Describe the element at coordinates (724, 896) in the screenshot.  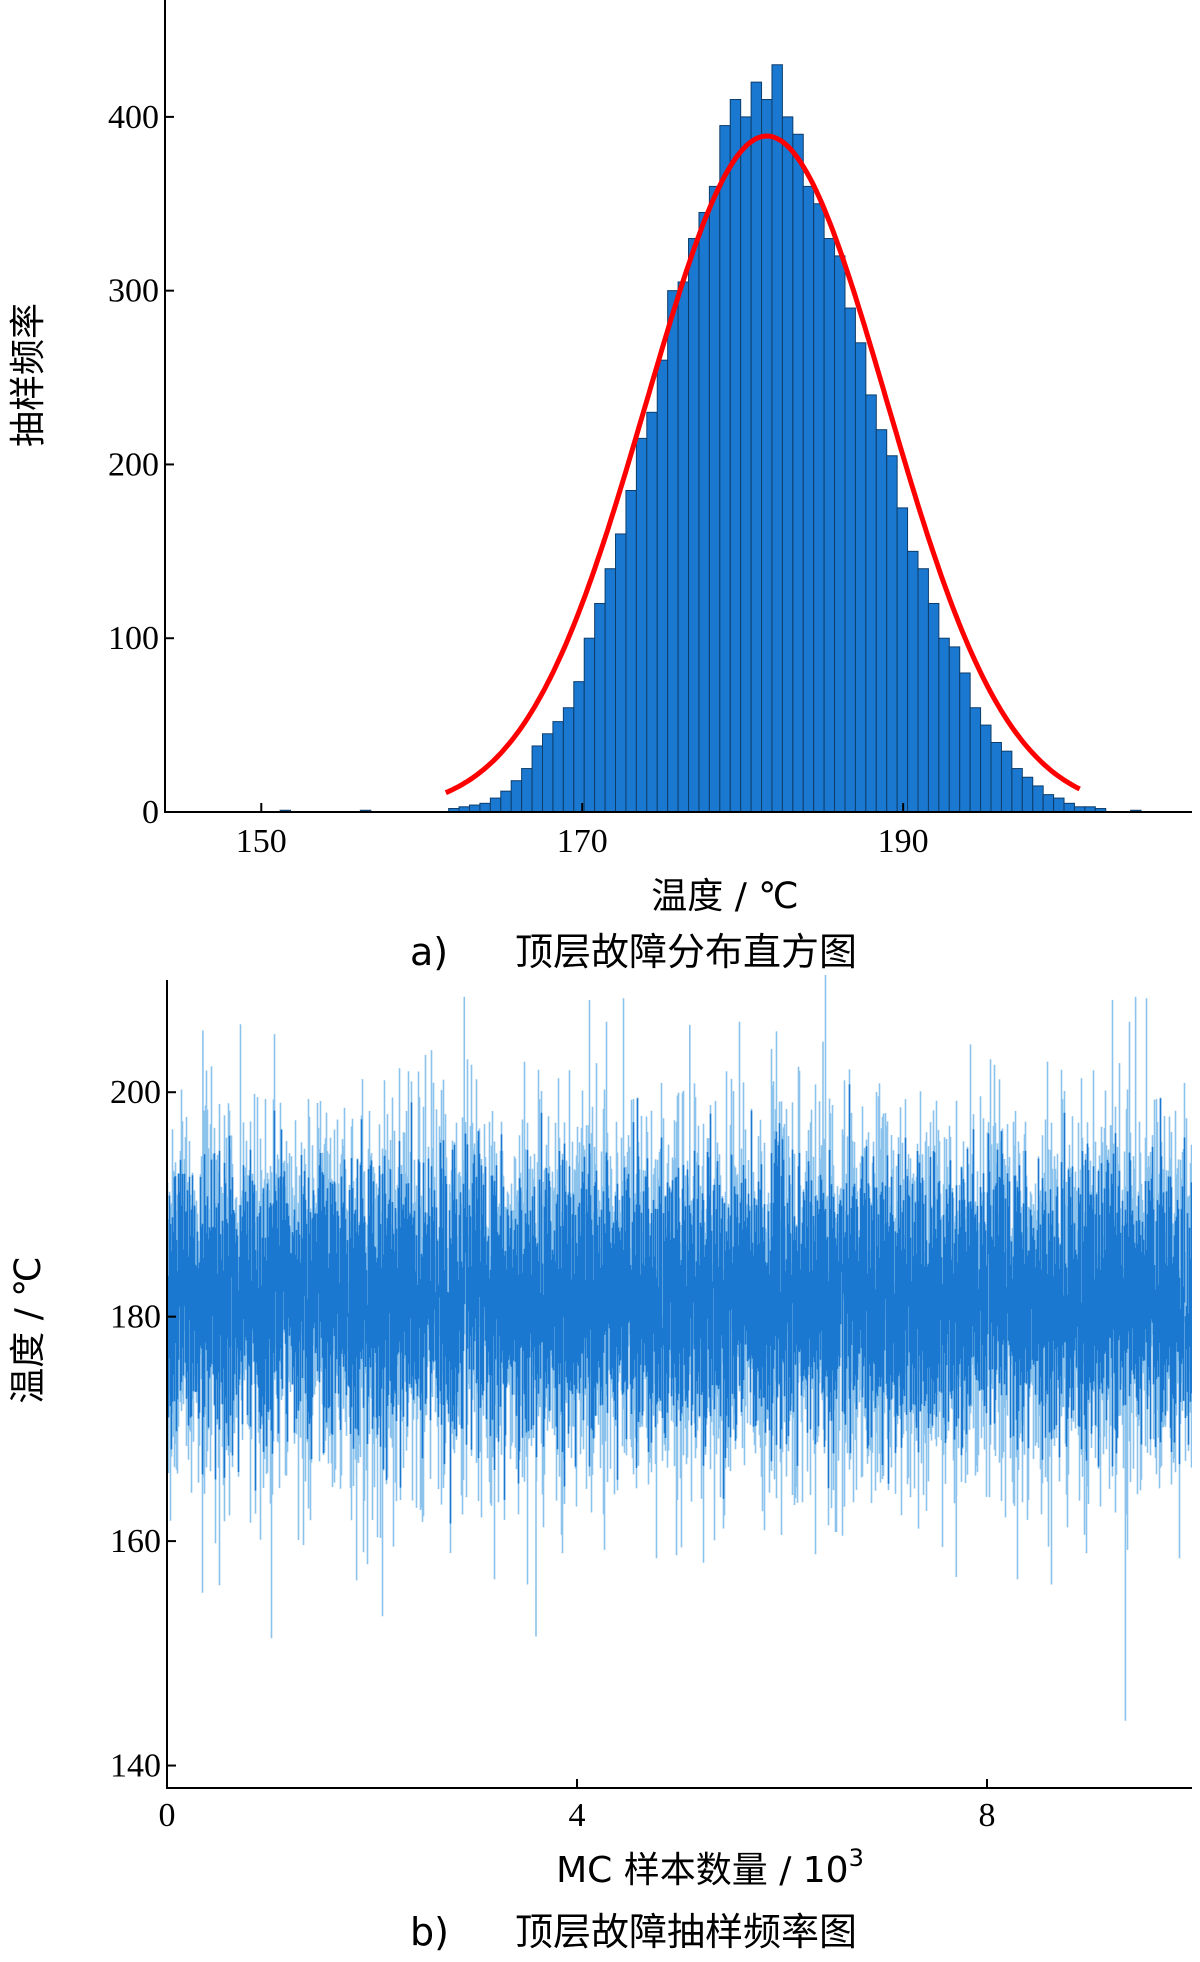
I see `panel-a-xlabel: 温度 / ℃` at that location.